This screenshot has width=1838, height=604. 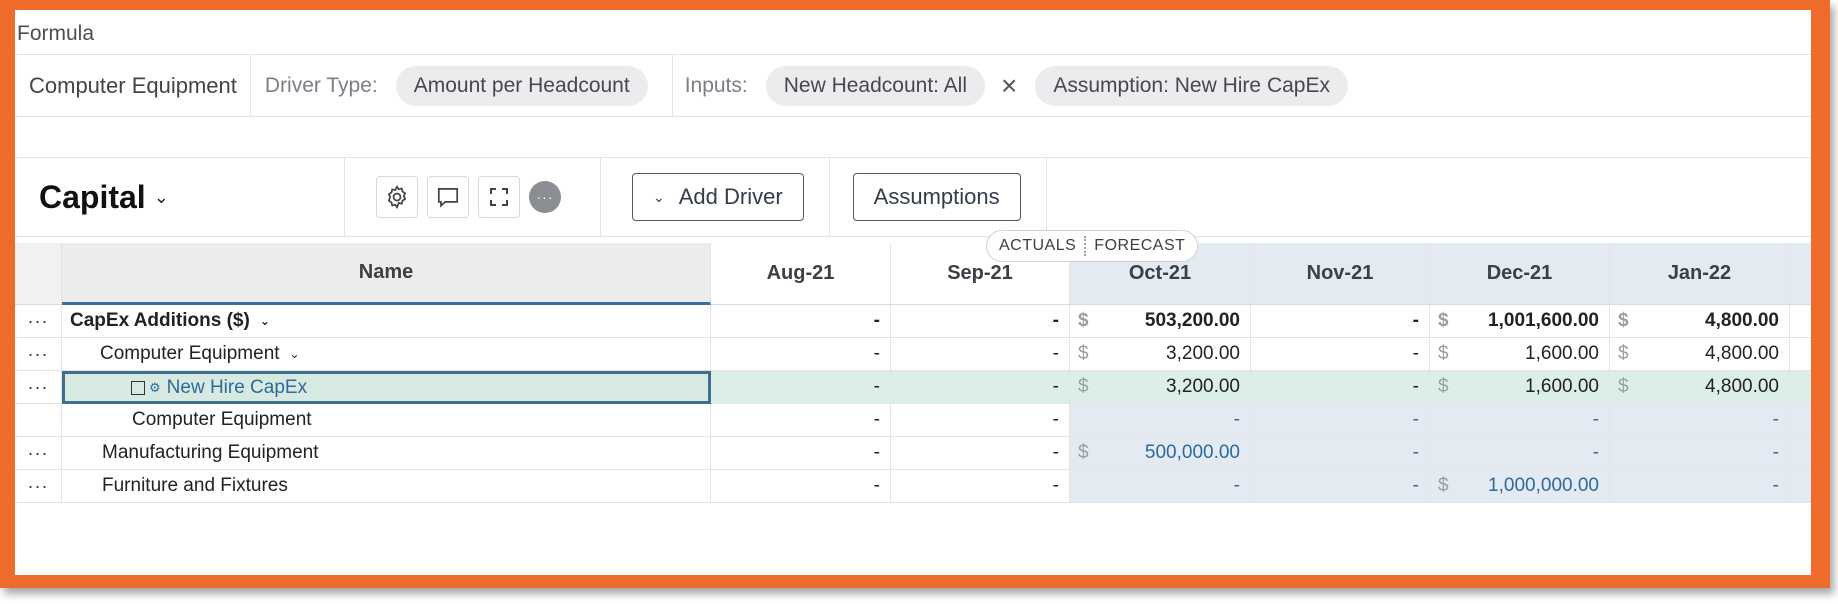 I want to click on row-name-cell: Furniture and Fixtures, so click(x=386, y=486).